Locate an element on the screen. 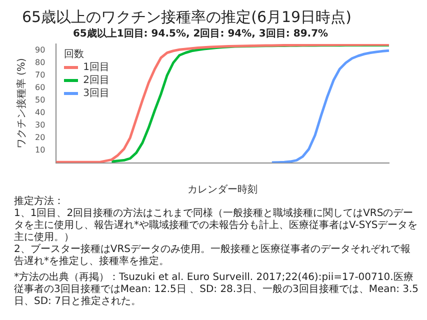 This screenshot has width=427, height=320. chart-subtitle: 65歳以上1回目: 94.5%, 2回目: 94%, 3回目: 89.7% is located at coordinates (200, 34).